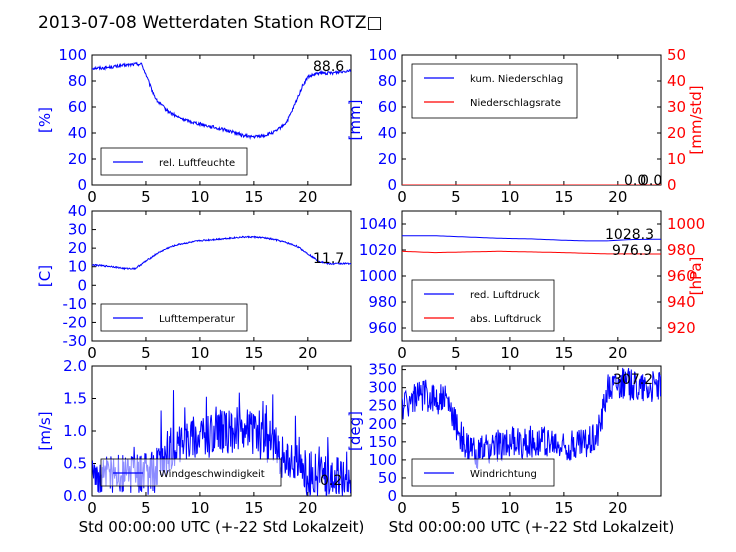 The height and width of the screenshot is (552, 736). What do you see at coordinates (387, 478) in the screenshot?
I see `y-tick-label: 50` at bounding box center [387, 478].